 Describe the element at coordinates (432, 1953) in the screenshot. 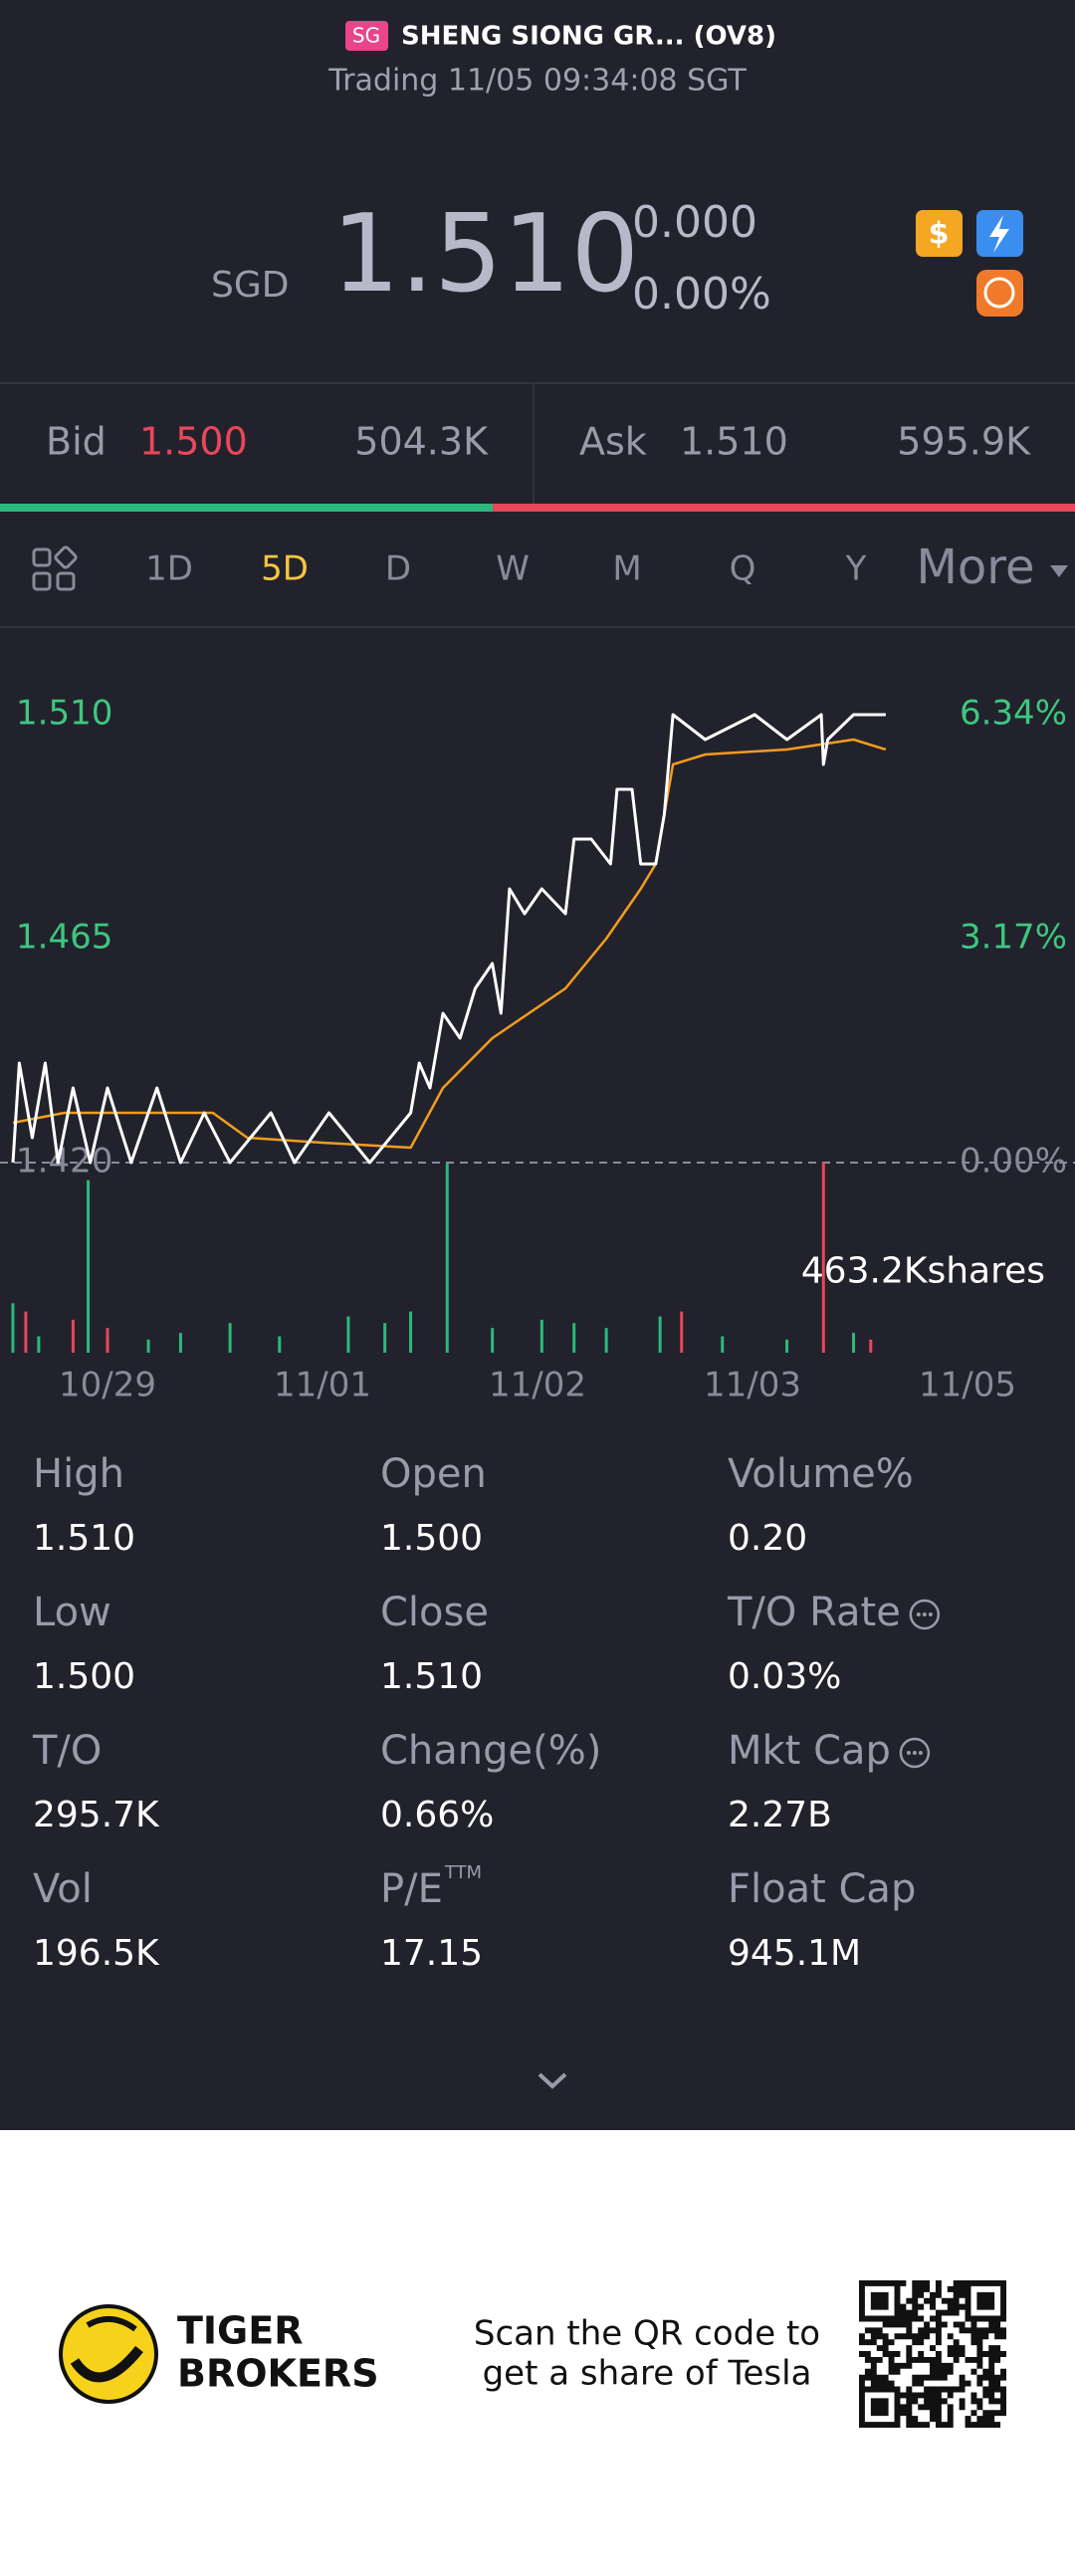

I see `stat-value: 17.15` at that location.